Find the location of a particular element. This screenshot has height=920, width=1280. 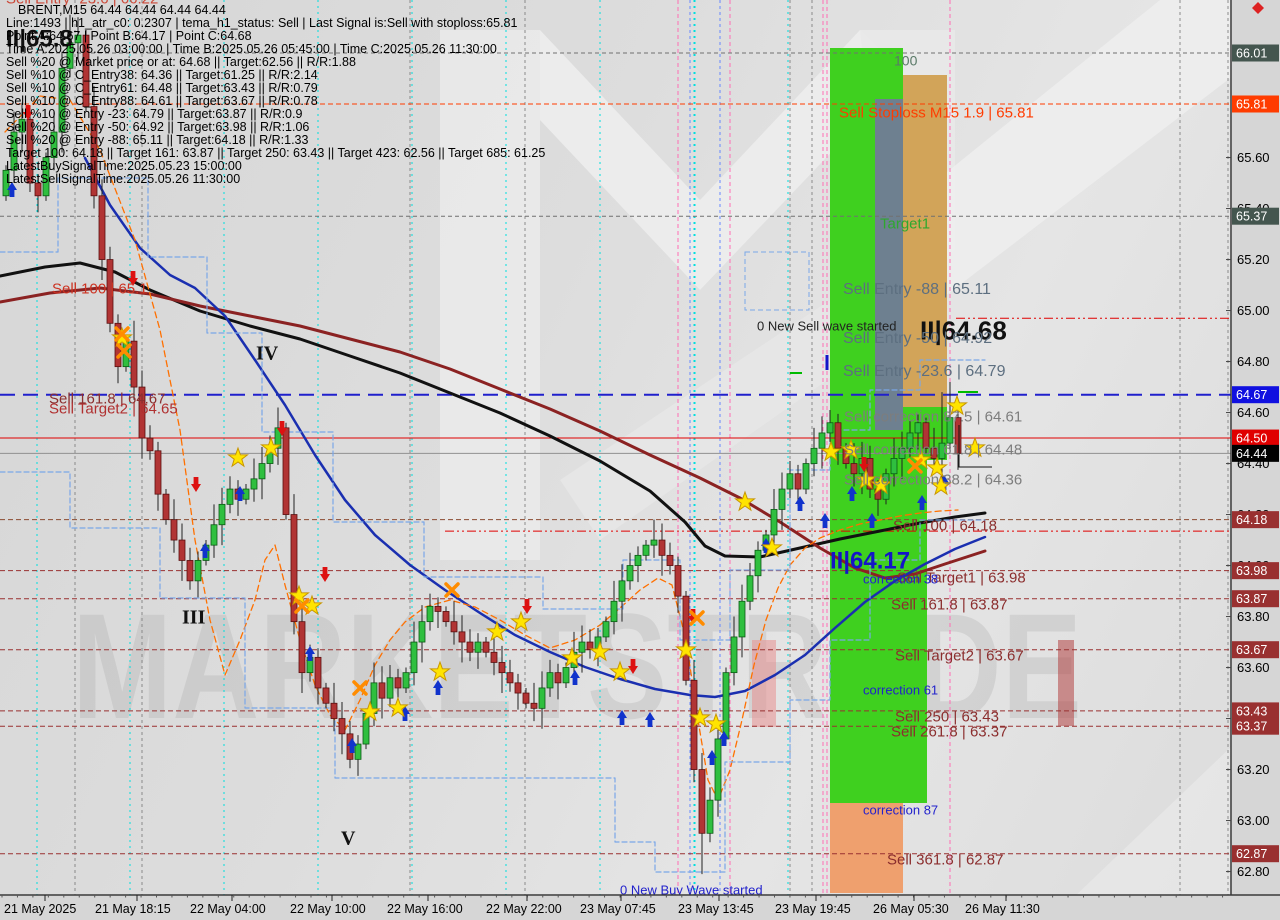

price-badge: 62.87 is located at coordinates (1255, 854).